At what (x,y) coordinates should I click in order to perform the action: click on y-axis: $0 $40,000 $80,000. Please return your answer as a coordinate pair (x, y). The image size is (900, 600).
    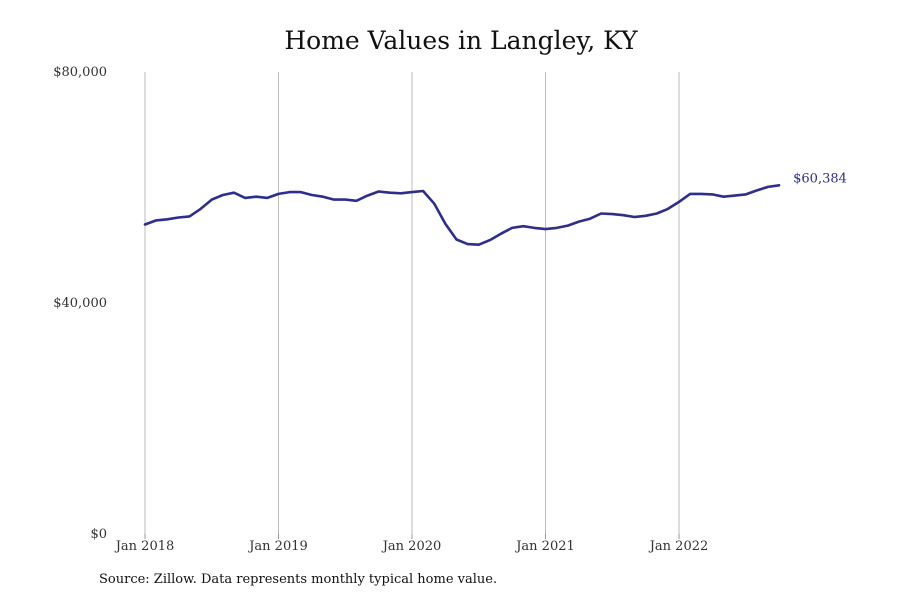
    Looking at the image, I should click on (80, 303).